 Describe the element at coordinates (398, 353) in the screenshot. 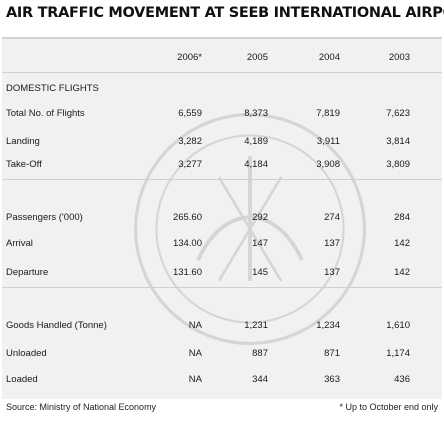

I see `cell-2003: 1,174` at that location.